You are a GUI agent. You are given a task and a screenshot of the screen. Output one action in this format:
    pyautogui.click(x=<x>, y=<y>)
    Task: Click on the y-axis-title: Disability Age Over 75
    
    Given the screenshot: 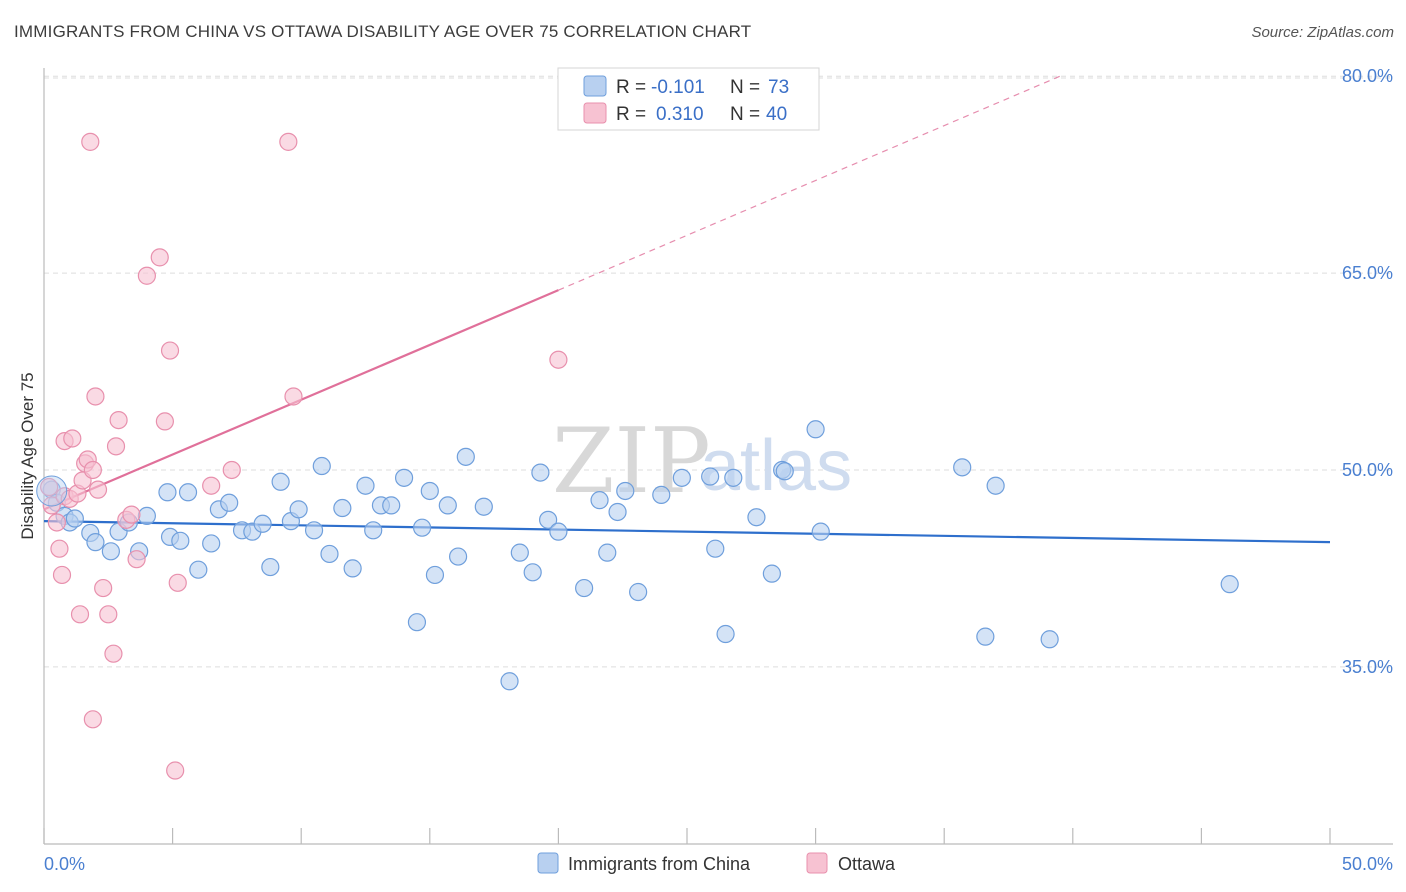 What is the action you would take?
    pyautogui.click(x=27, y=455)
    